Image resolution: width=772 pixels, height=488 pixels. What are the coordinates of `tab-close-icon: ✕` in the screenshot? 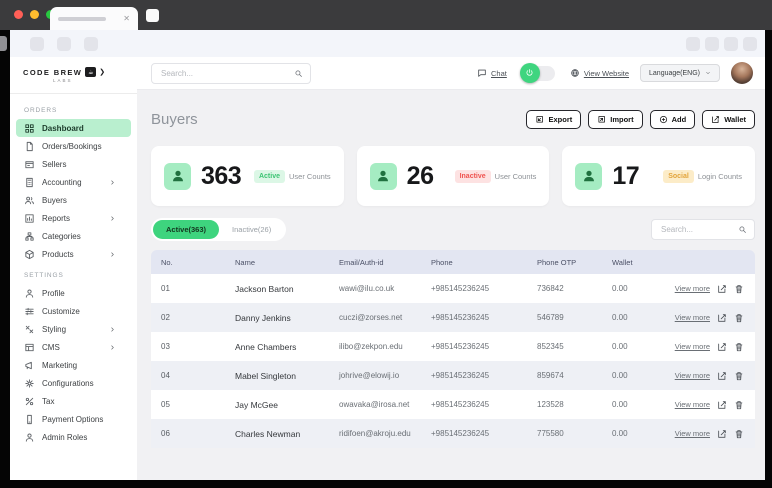 It's located at (126, 18).